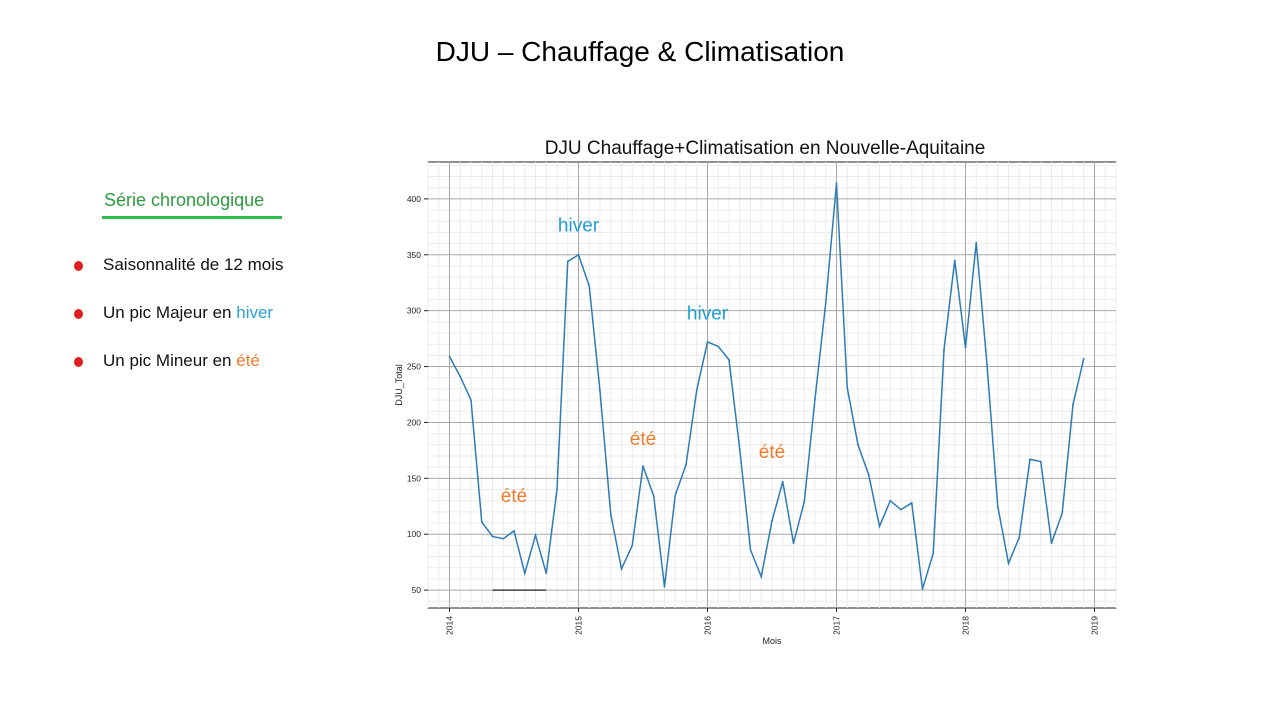 The image size is (1280, 720). I want to click on y-axis: 50 100 150 200 250 300 350 400, so click(417, 394).